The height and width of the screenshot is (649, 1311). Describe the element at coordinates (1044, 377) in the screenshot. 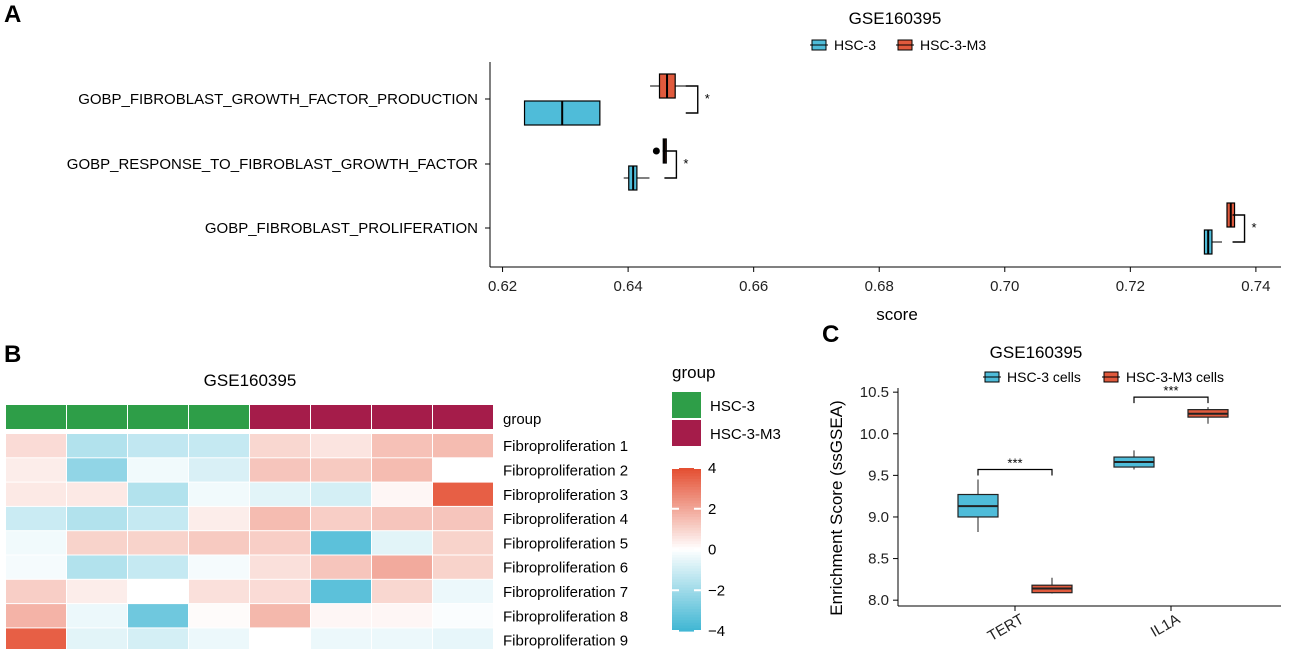

I see `legend-label-hsc3-cells: HSC-3 cells` at that location.